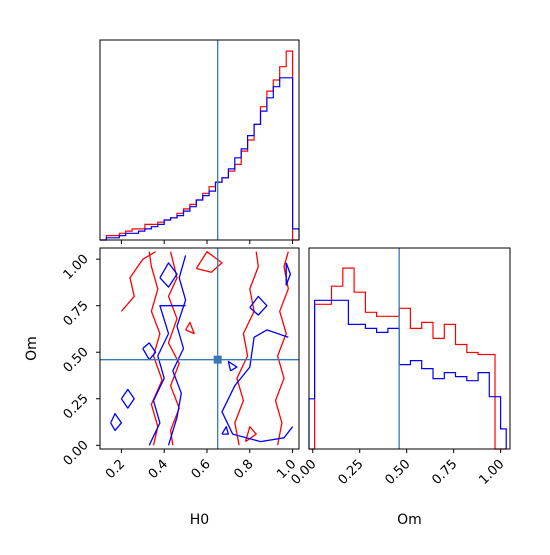 The image size is (550, 555). I want to click on h0-marginal-frame, so click(199, 140).